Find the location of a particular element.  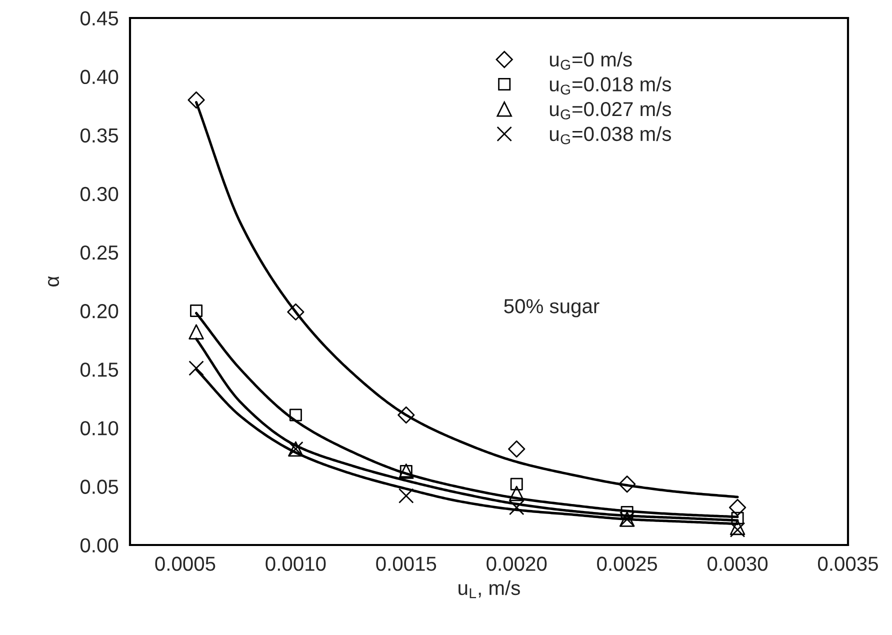

x-tick-label: 0.0010 is located at coordinates (296, 563).